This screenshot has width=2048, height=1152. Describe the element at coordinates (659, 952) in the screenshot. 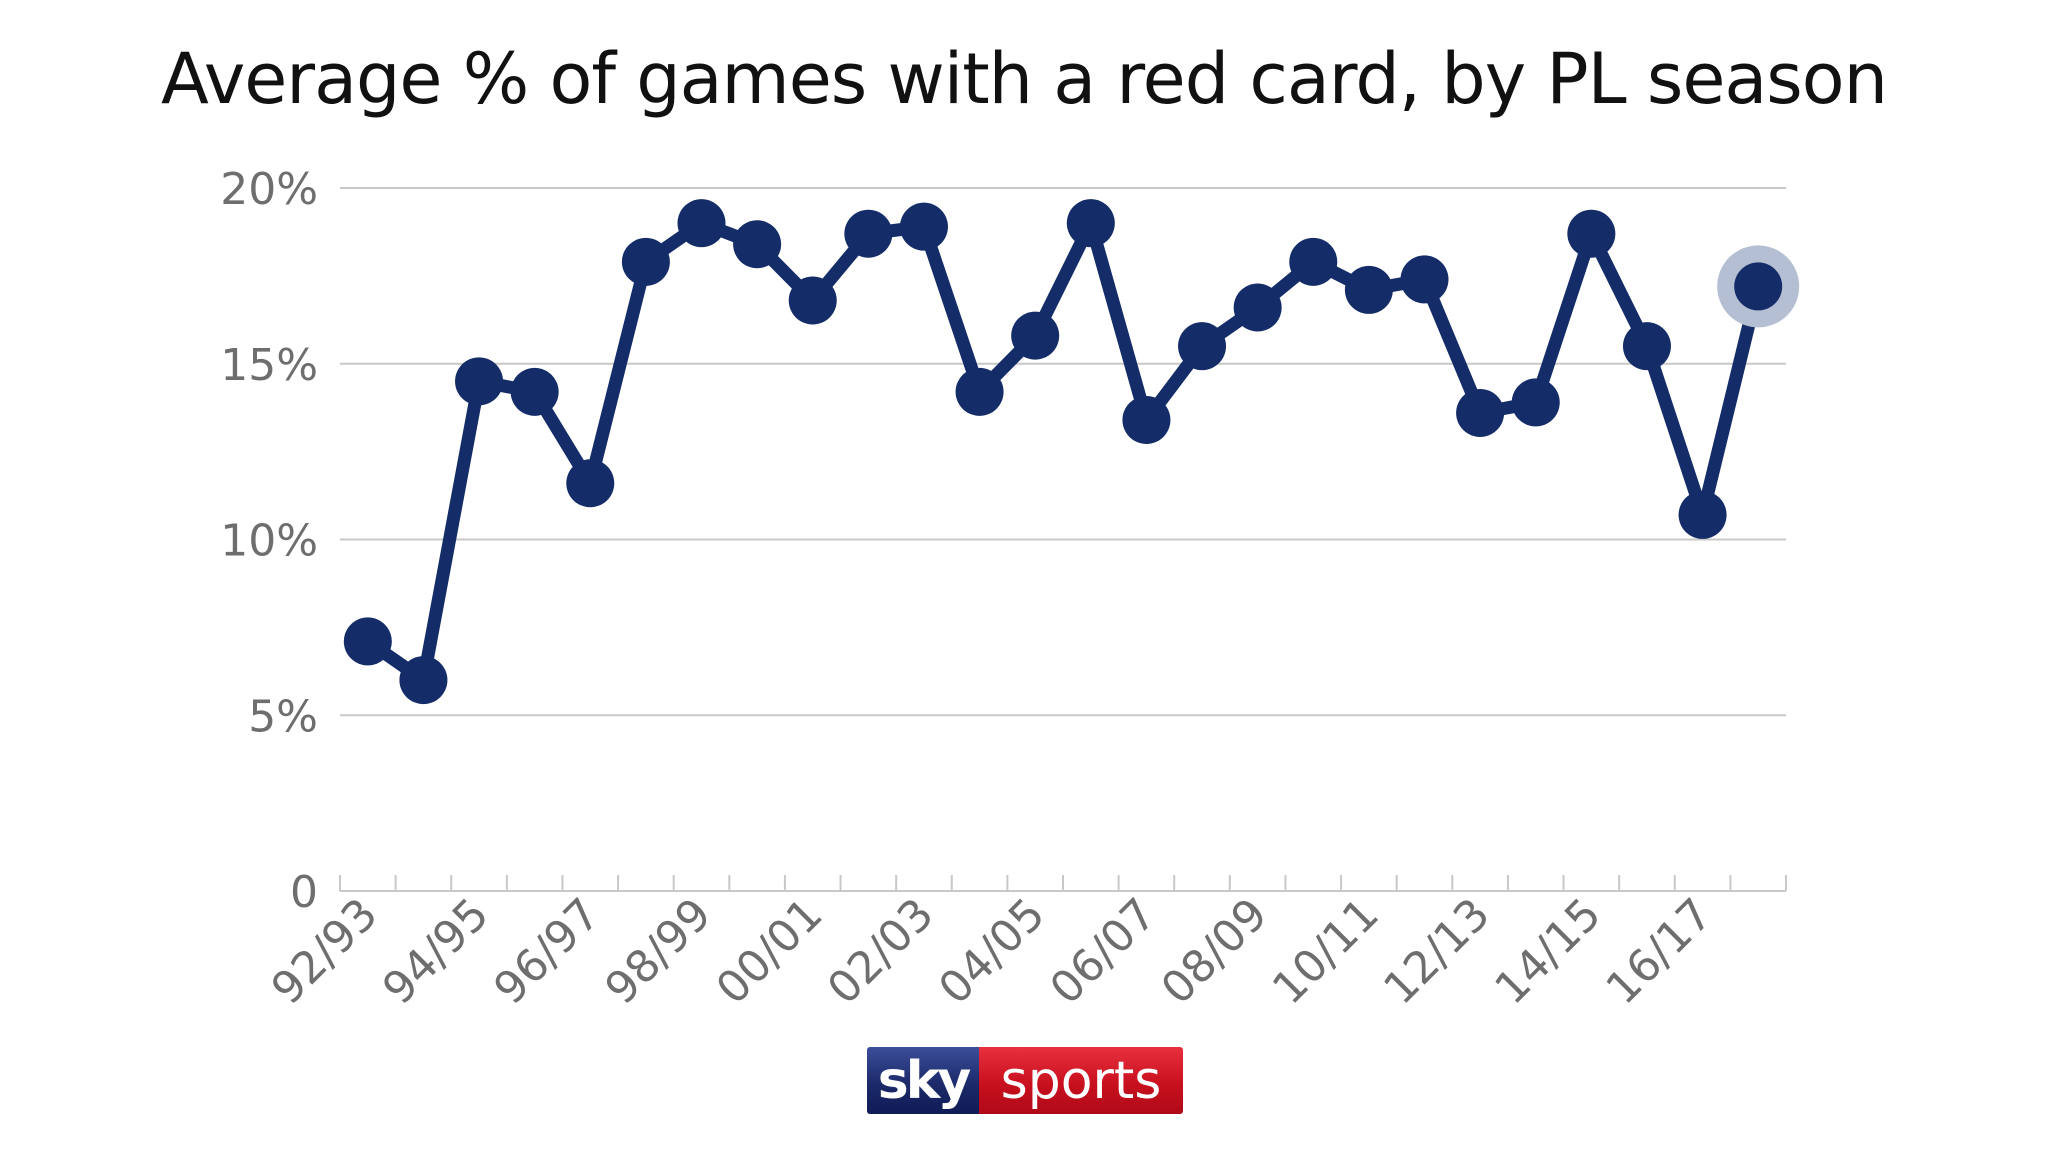

I see `x-tick-label: 98/99` at that location.